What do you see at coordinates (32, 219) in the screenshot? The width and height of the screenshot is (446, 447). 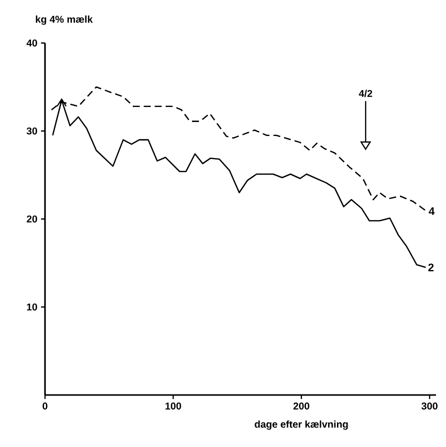 I see `y-tick-label: 20` at bounding box center [32, 219].